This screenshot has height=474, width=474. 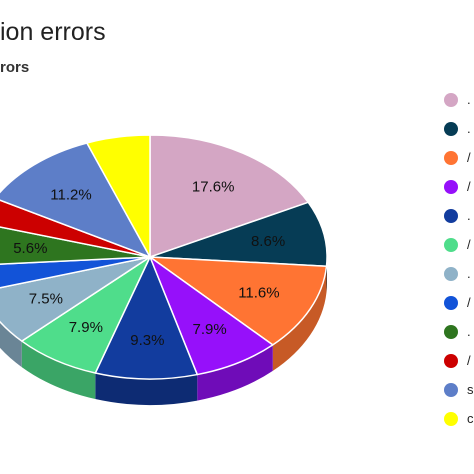 What do you see at coordinates (459, 419) in the screenshot?
I see `legend-item: c` at bounding box center [459, 419].